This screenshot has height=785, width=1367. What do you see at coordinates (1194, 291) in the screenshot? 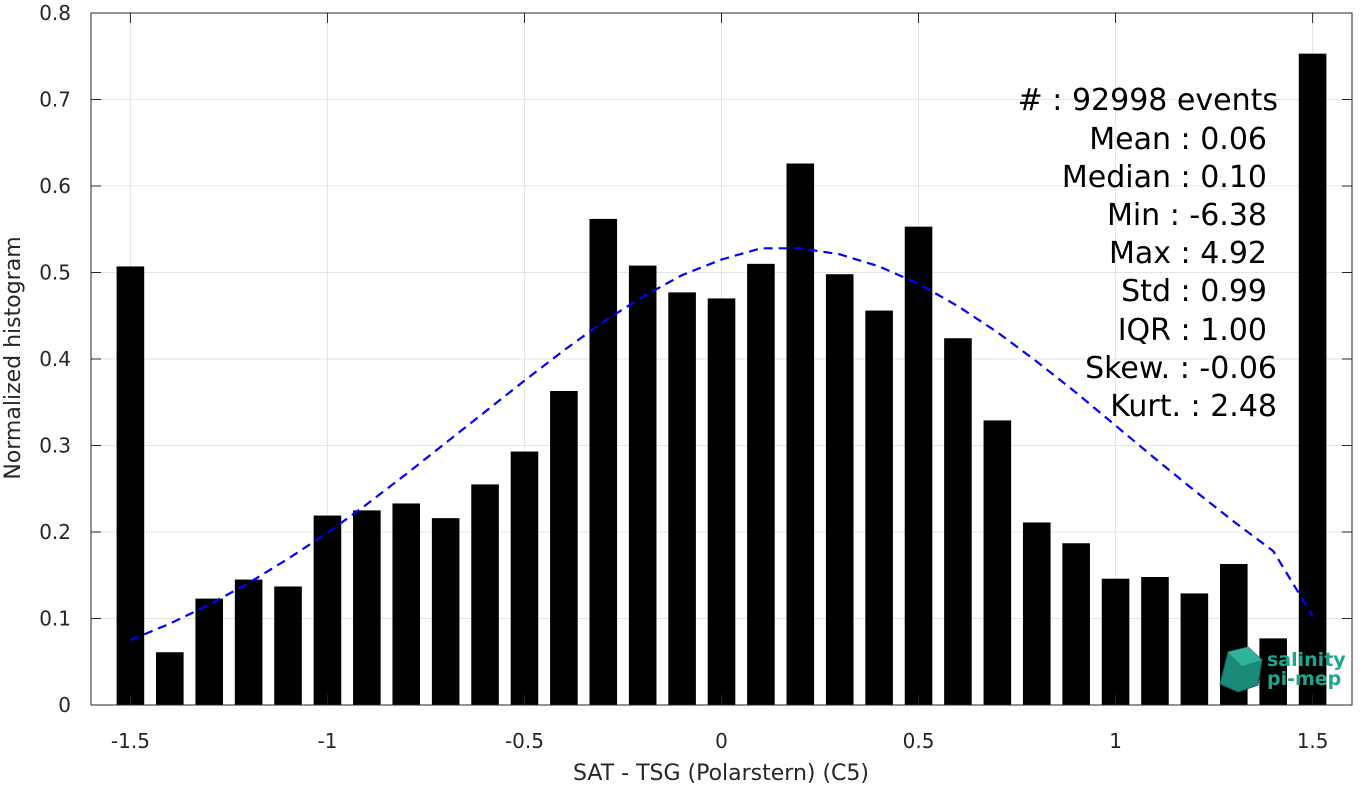
I see `stat-std: Std : 0.99` at bounding box center [1194, 291].